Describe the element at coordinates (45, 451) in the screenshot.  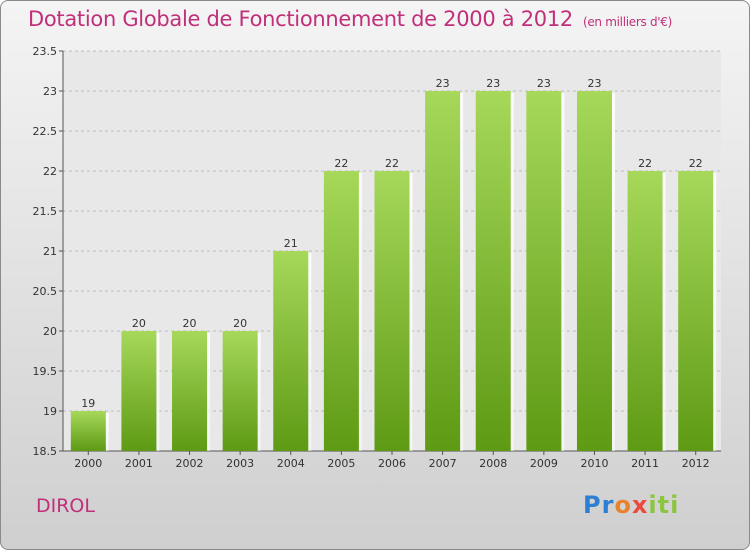
I see `y-tick-label: 18.5` at that location.